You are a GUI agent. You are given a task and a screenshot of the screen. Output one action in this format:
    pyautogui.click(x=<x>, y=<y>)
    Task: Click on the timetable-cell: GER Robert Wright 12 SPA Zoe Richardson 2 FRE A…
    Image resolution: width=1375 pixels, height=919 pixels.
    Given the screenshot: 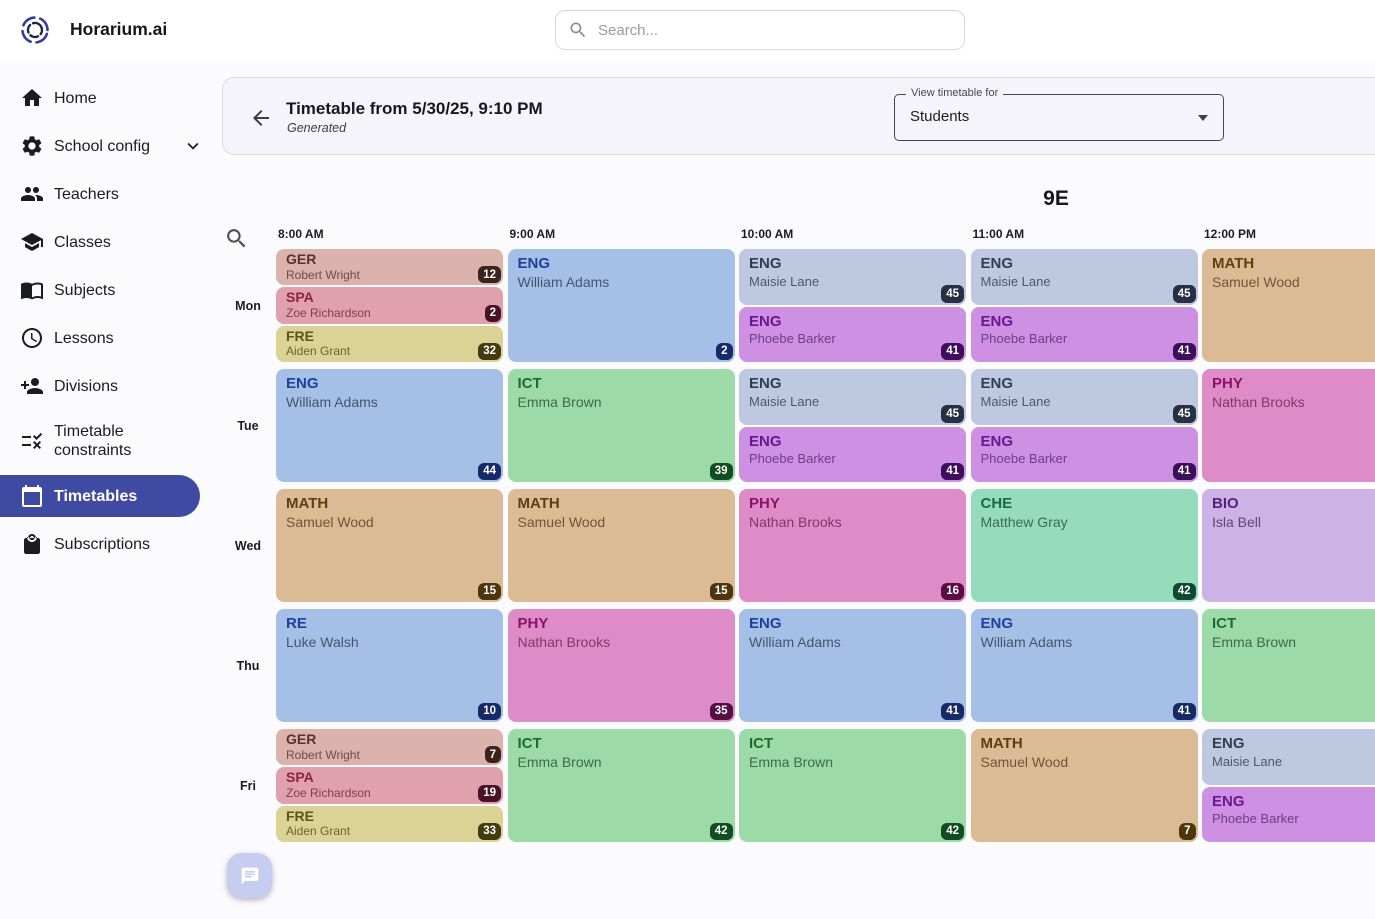 What is the action you would take?
    pyautogui.click(x=389, y=305)
    